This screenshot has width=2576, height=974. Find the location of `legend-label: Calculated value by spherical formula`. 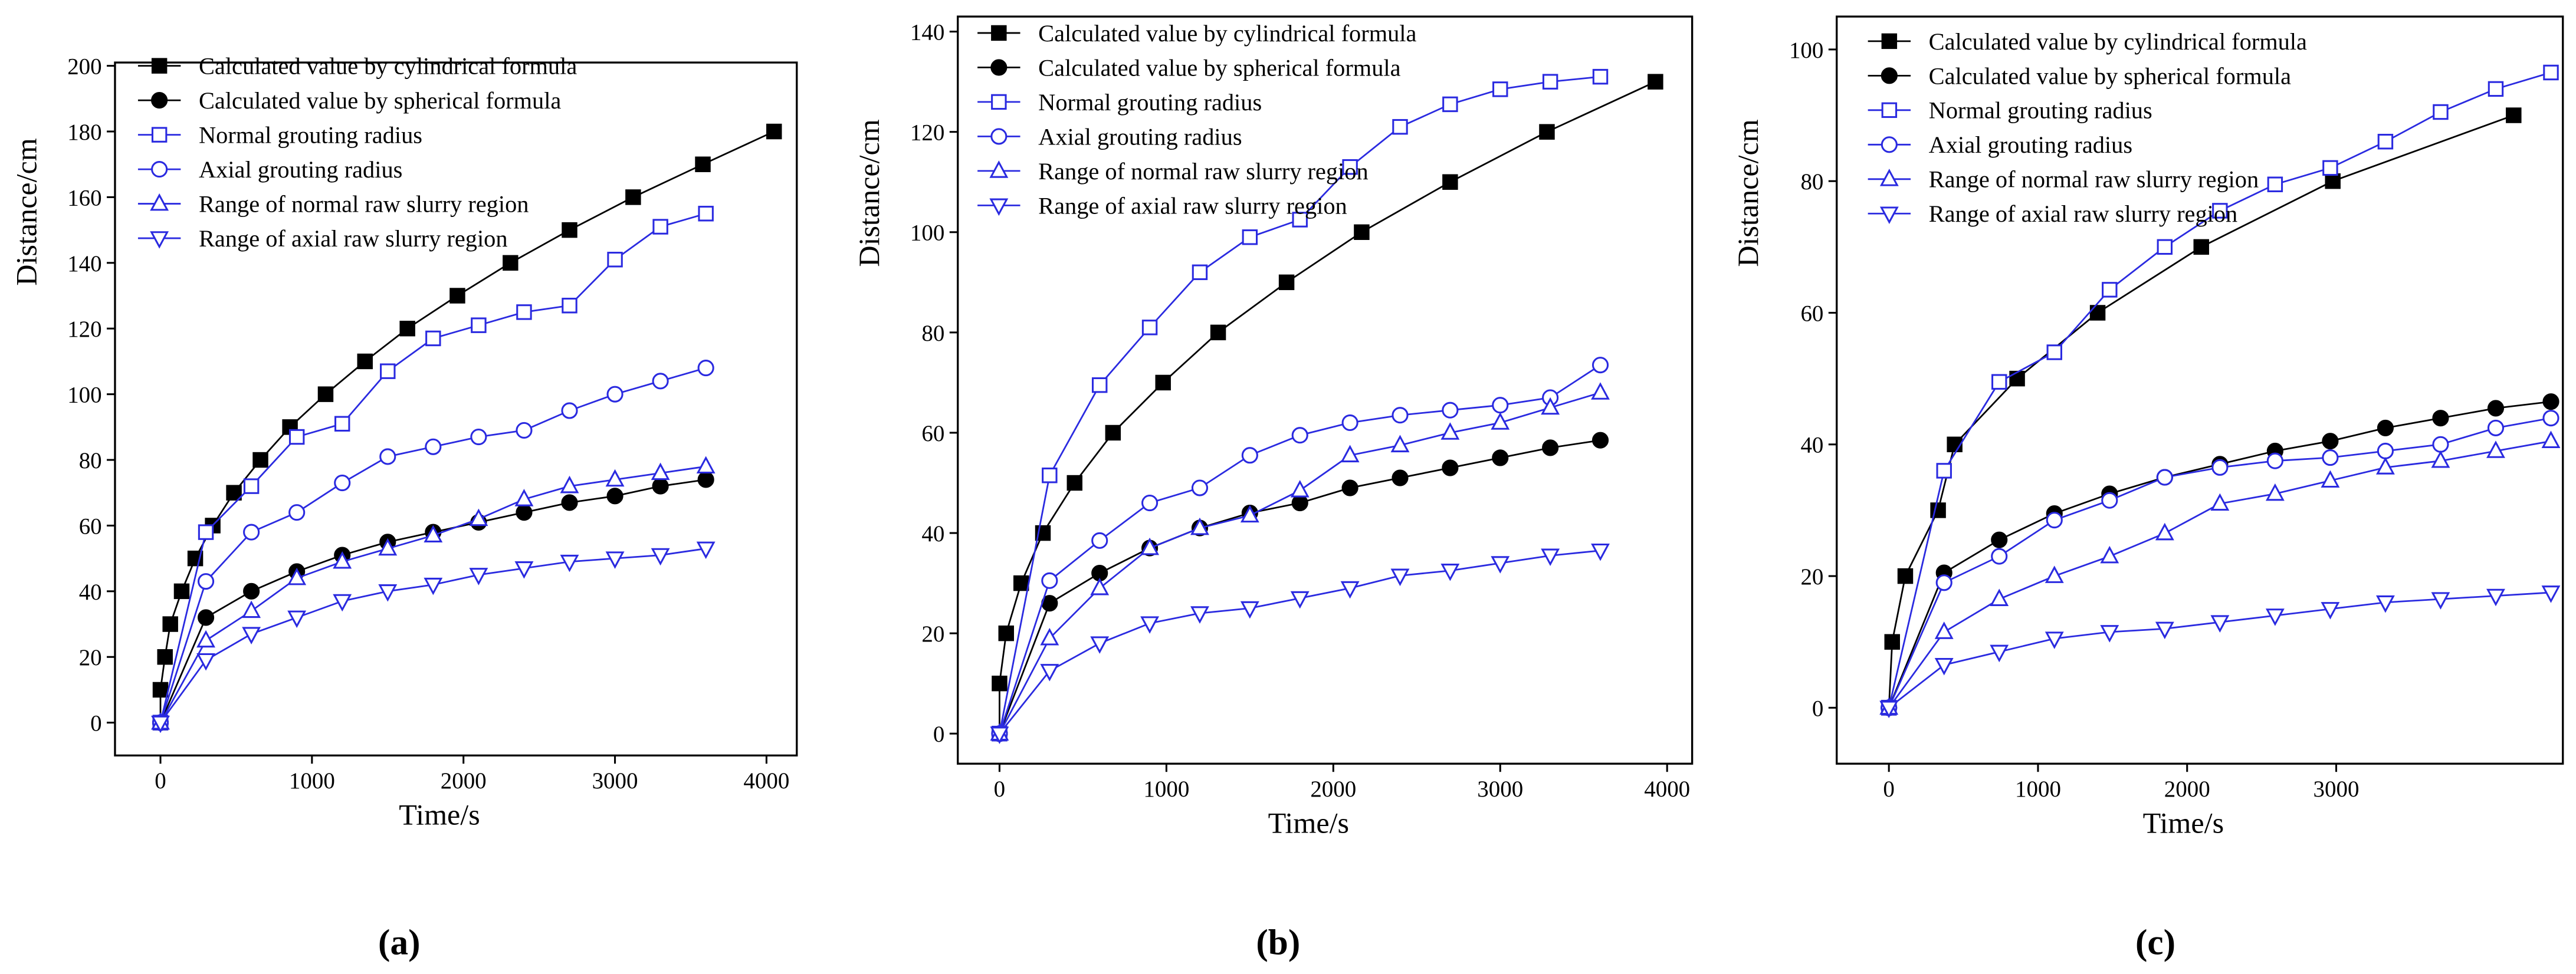

legend-label: Calculated value by spherical formula is located at coordinates (1219, 67).